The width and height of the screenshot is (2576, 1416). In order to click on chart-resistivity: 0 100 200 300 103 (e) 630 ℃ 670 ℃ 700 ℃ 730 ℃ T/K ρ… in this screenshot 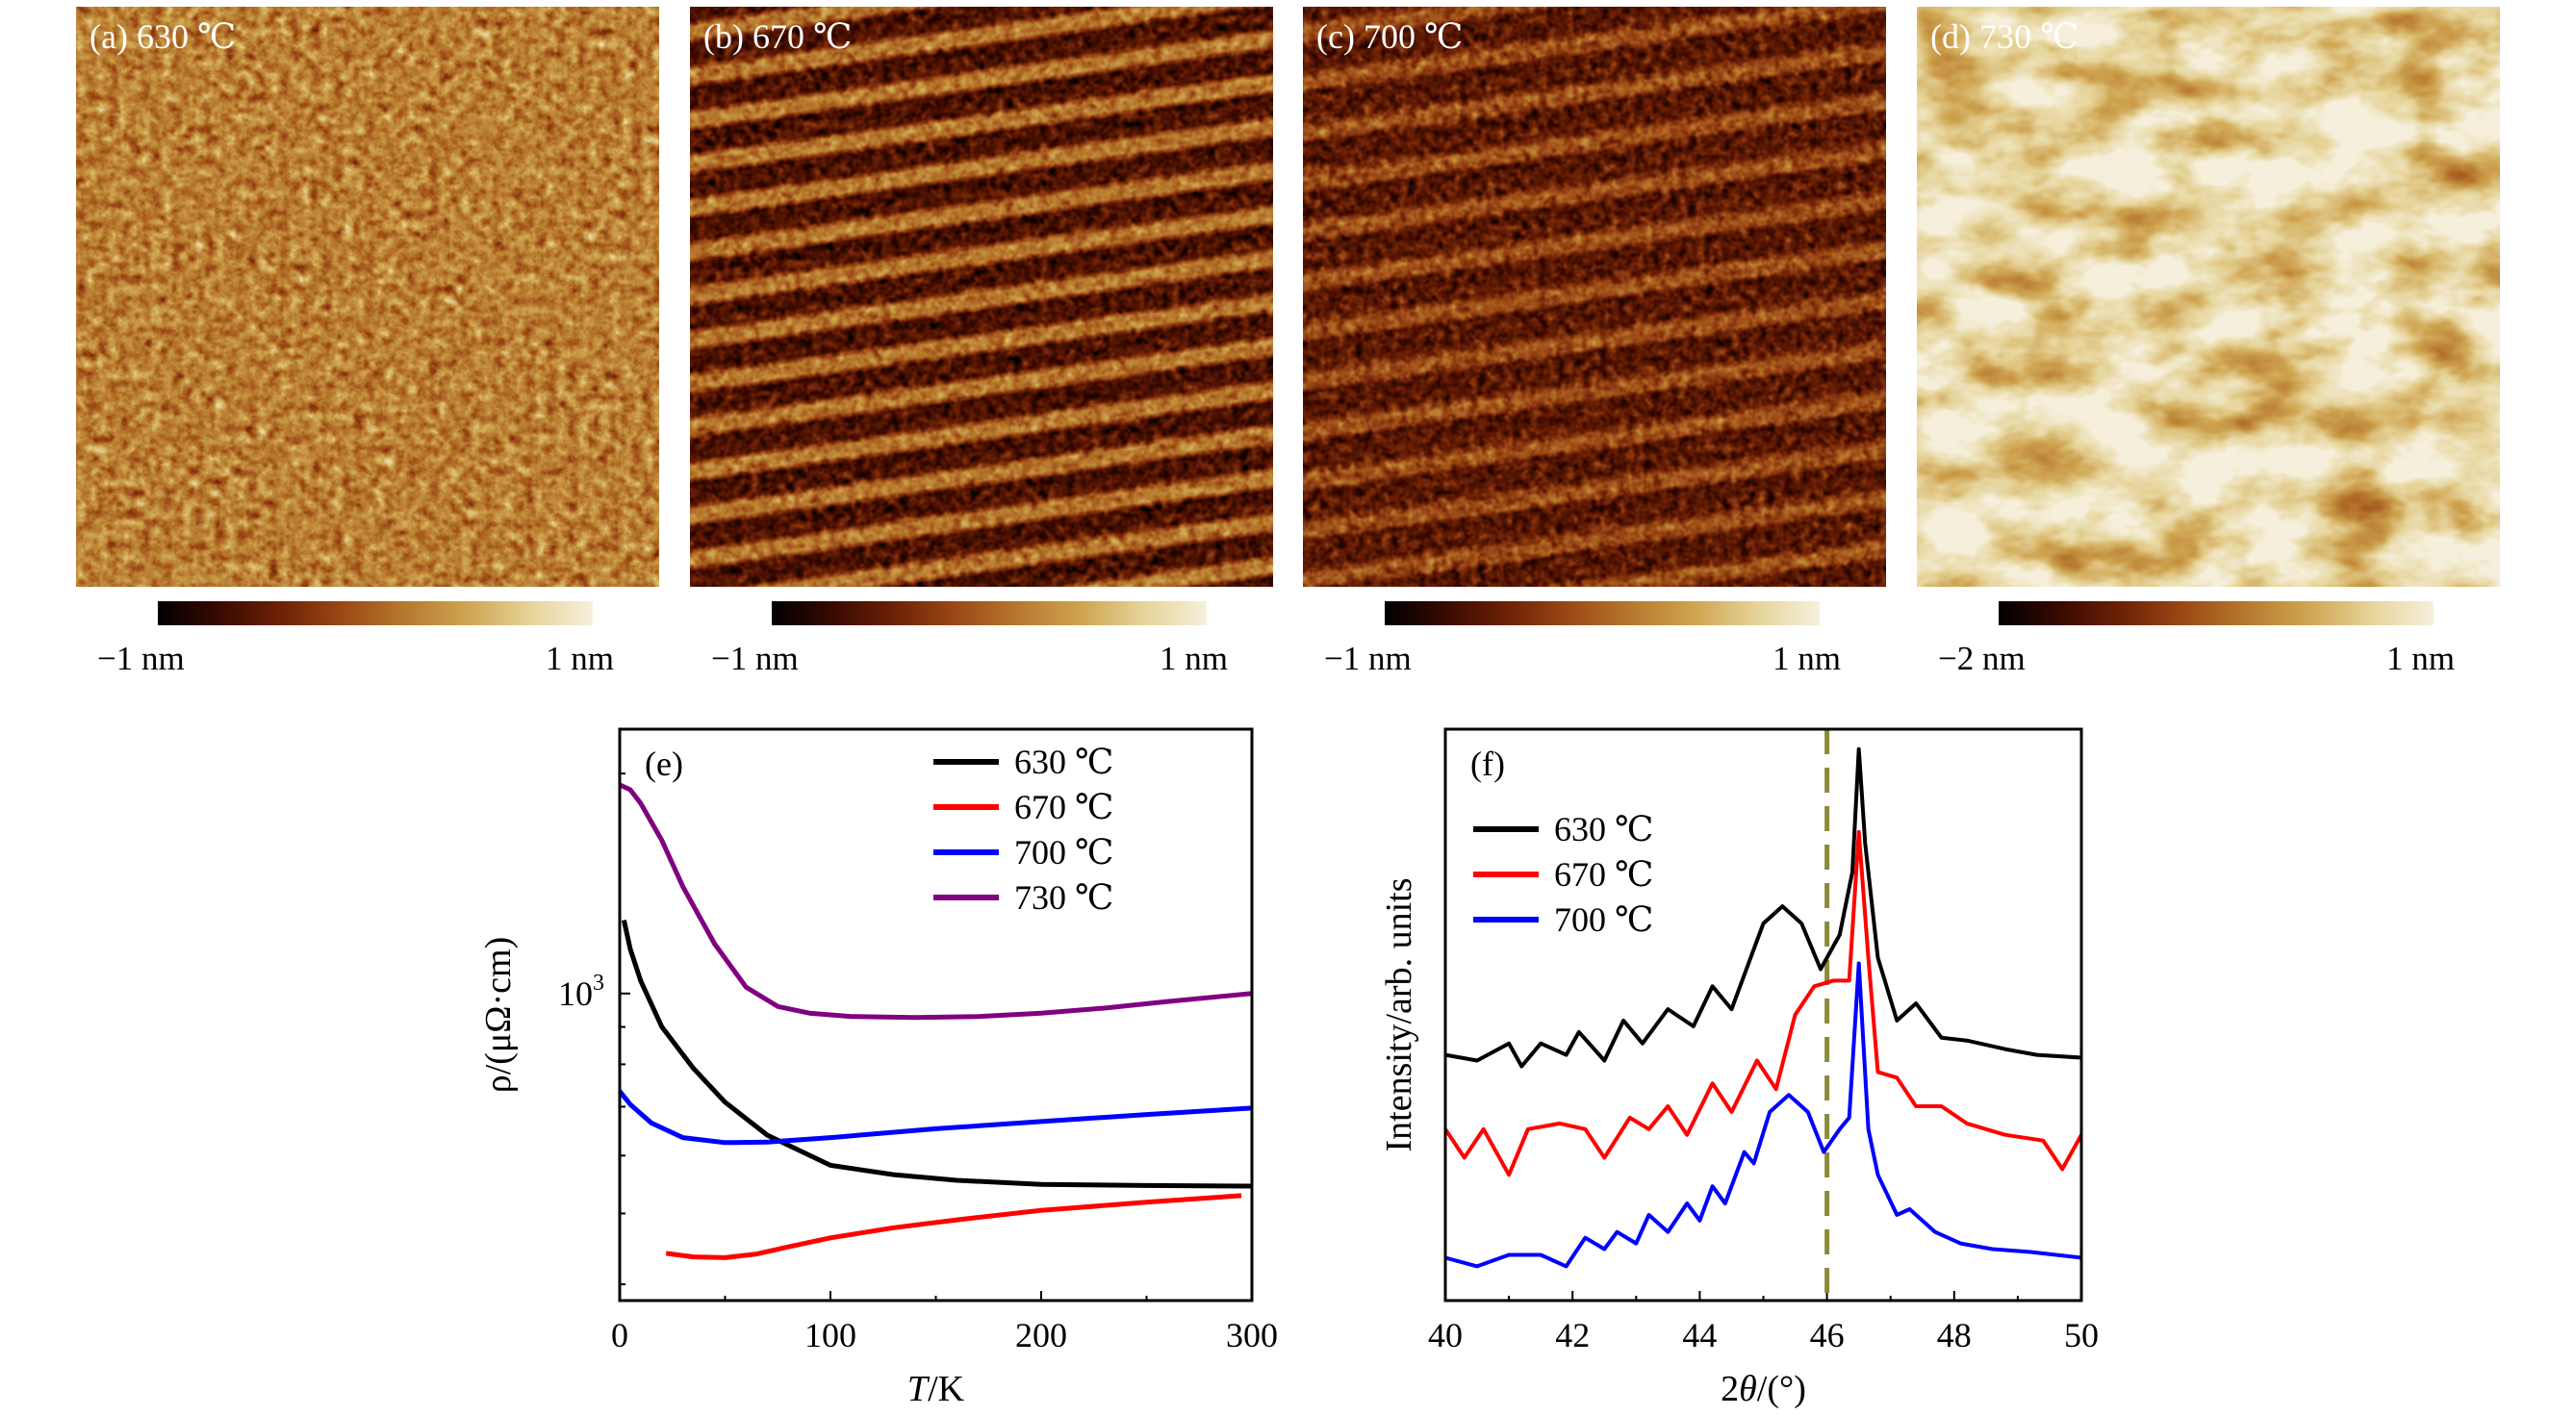, I will do `click(878, 1068)`.